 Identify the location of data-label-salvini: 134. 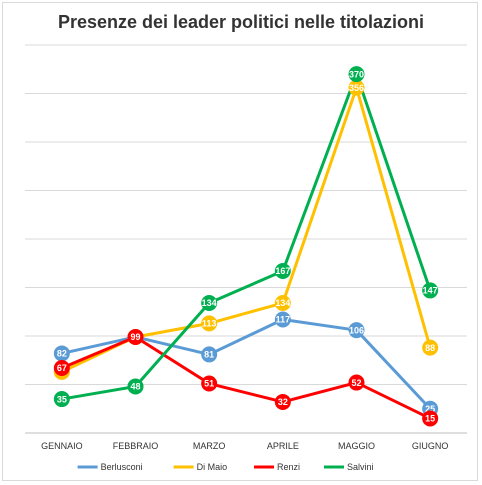
(209, 303).